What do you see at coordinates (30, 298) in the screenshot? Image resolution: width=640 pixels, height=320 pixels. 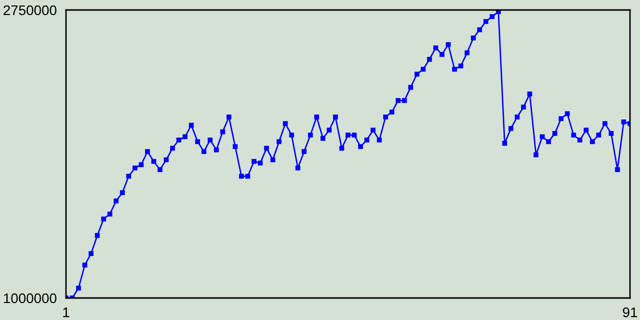 I see `y-tick-label: 1000000` at bounding box center [30, 298].